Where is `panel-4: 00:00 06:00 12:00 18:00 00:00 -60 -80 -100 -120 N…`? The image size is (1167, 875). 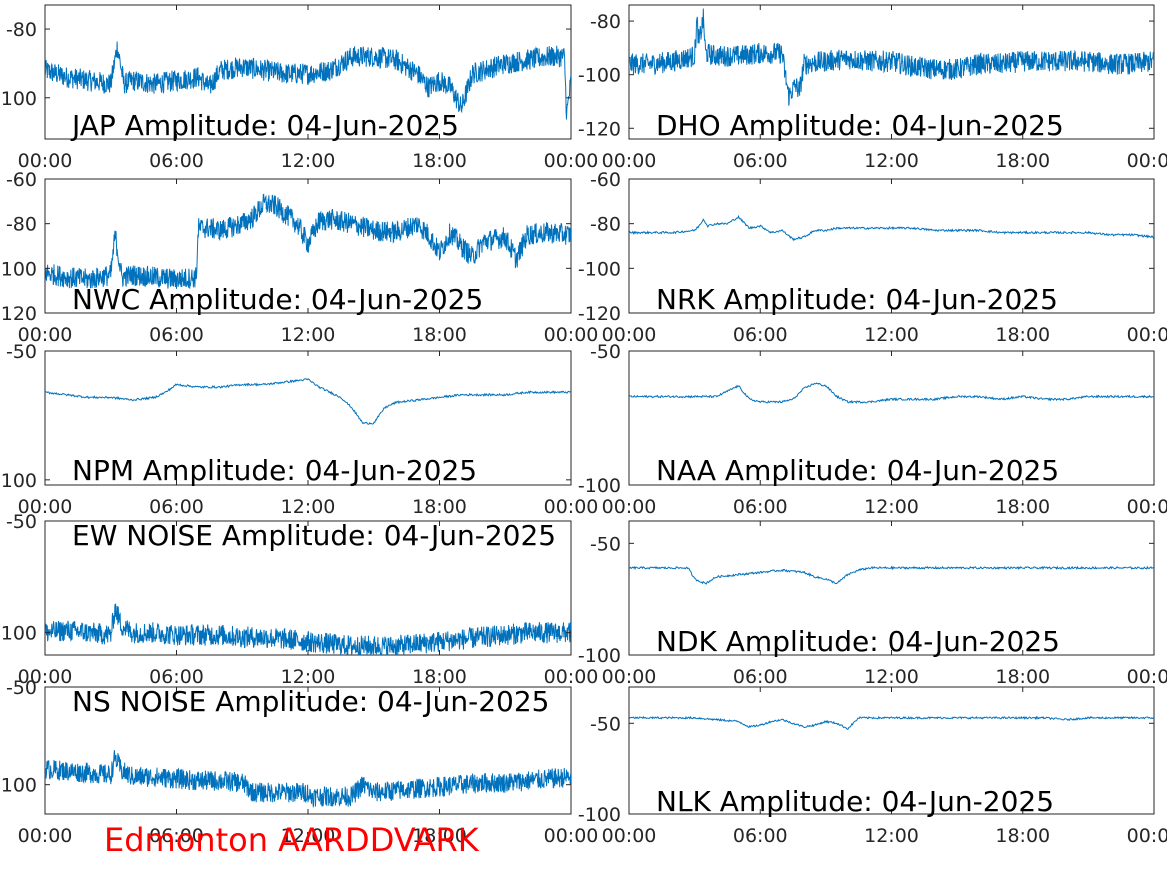
panel-4: 00:00 06:00 12:00 18:00 00:00 -60 -80 -100 -120 N… is located at coordinates (872, 257).